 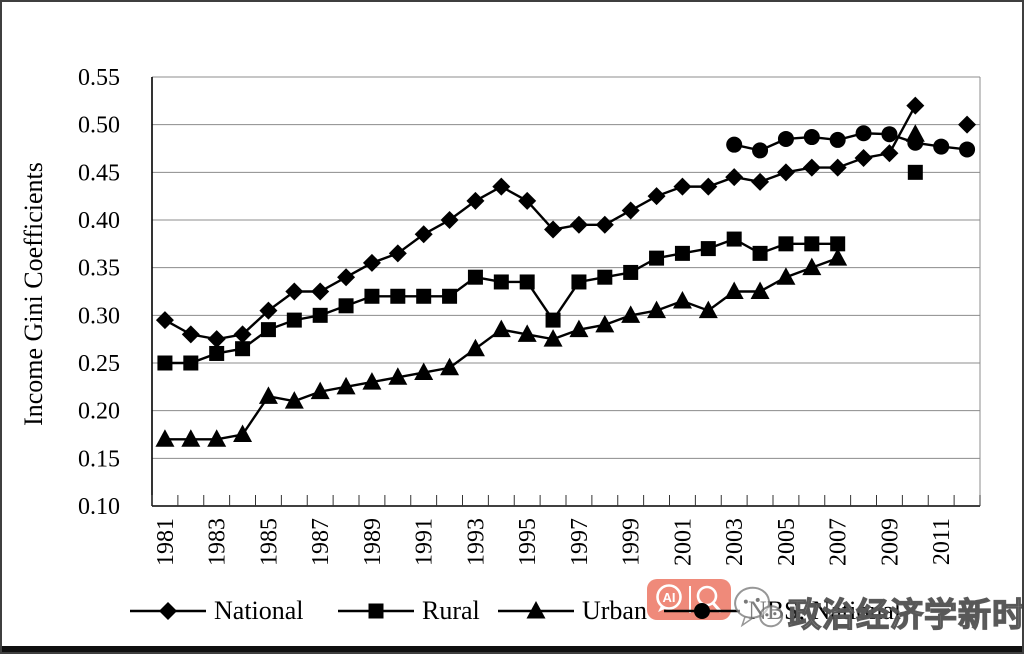 What do you see at coordinates (99, 78) in the screenshot?
I see `svg-text: 0.55` at bounding box center [99, 78].